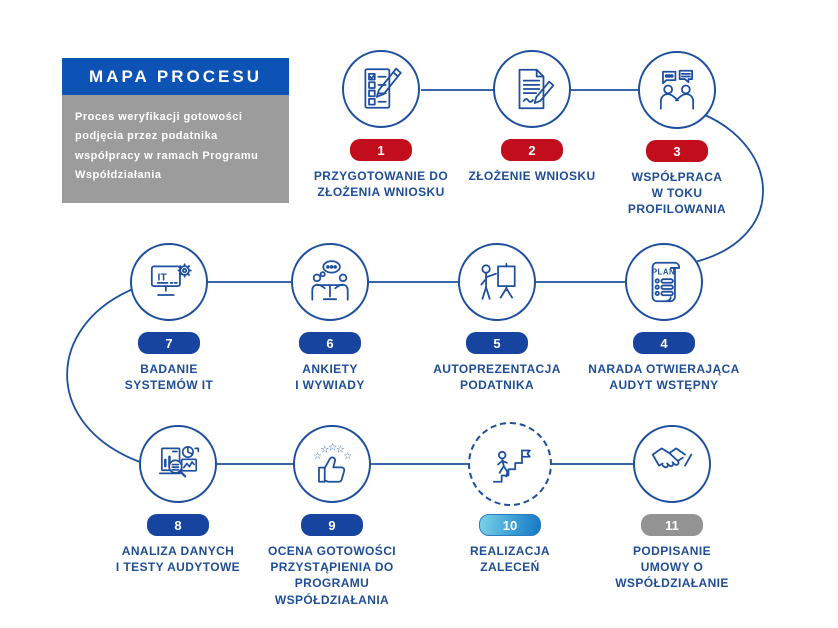 The image size is (838, 628). I want to click on process-step-11: 11 PODPISANIE UMOWY O WSPÓŁDZIAŁANIE, so click(672, 508).